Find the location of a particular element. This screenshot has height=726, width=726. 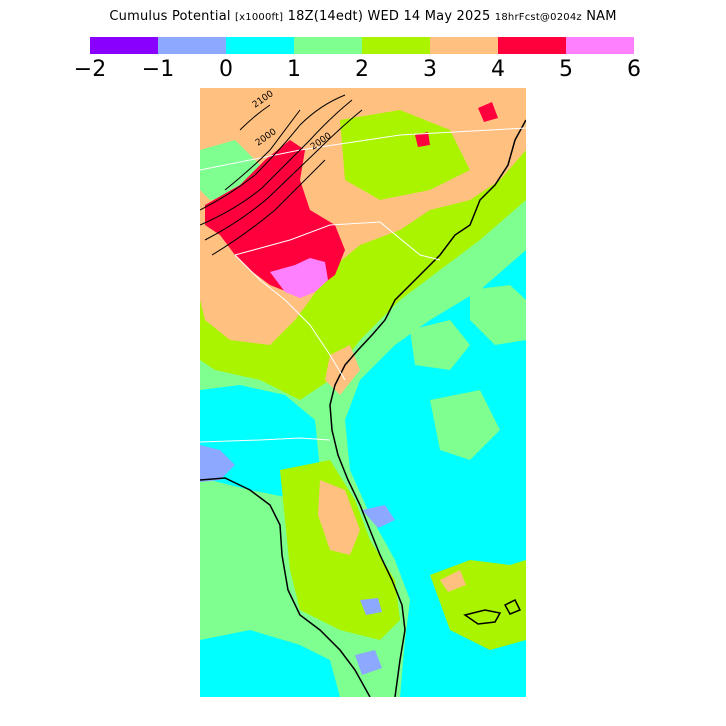

map-field-blue-se is located at coordinates (371, 606).